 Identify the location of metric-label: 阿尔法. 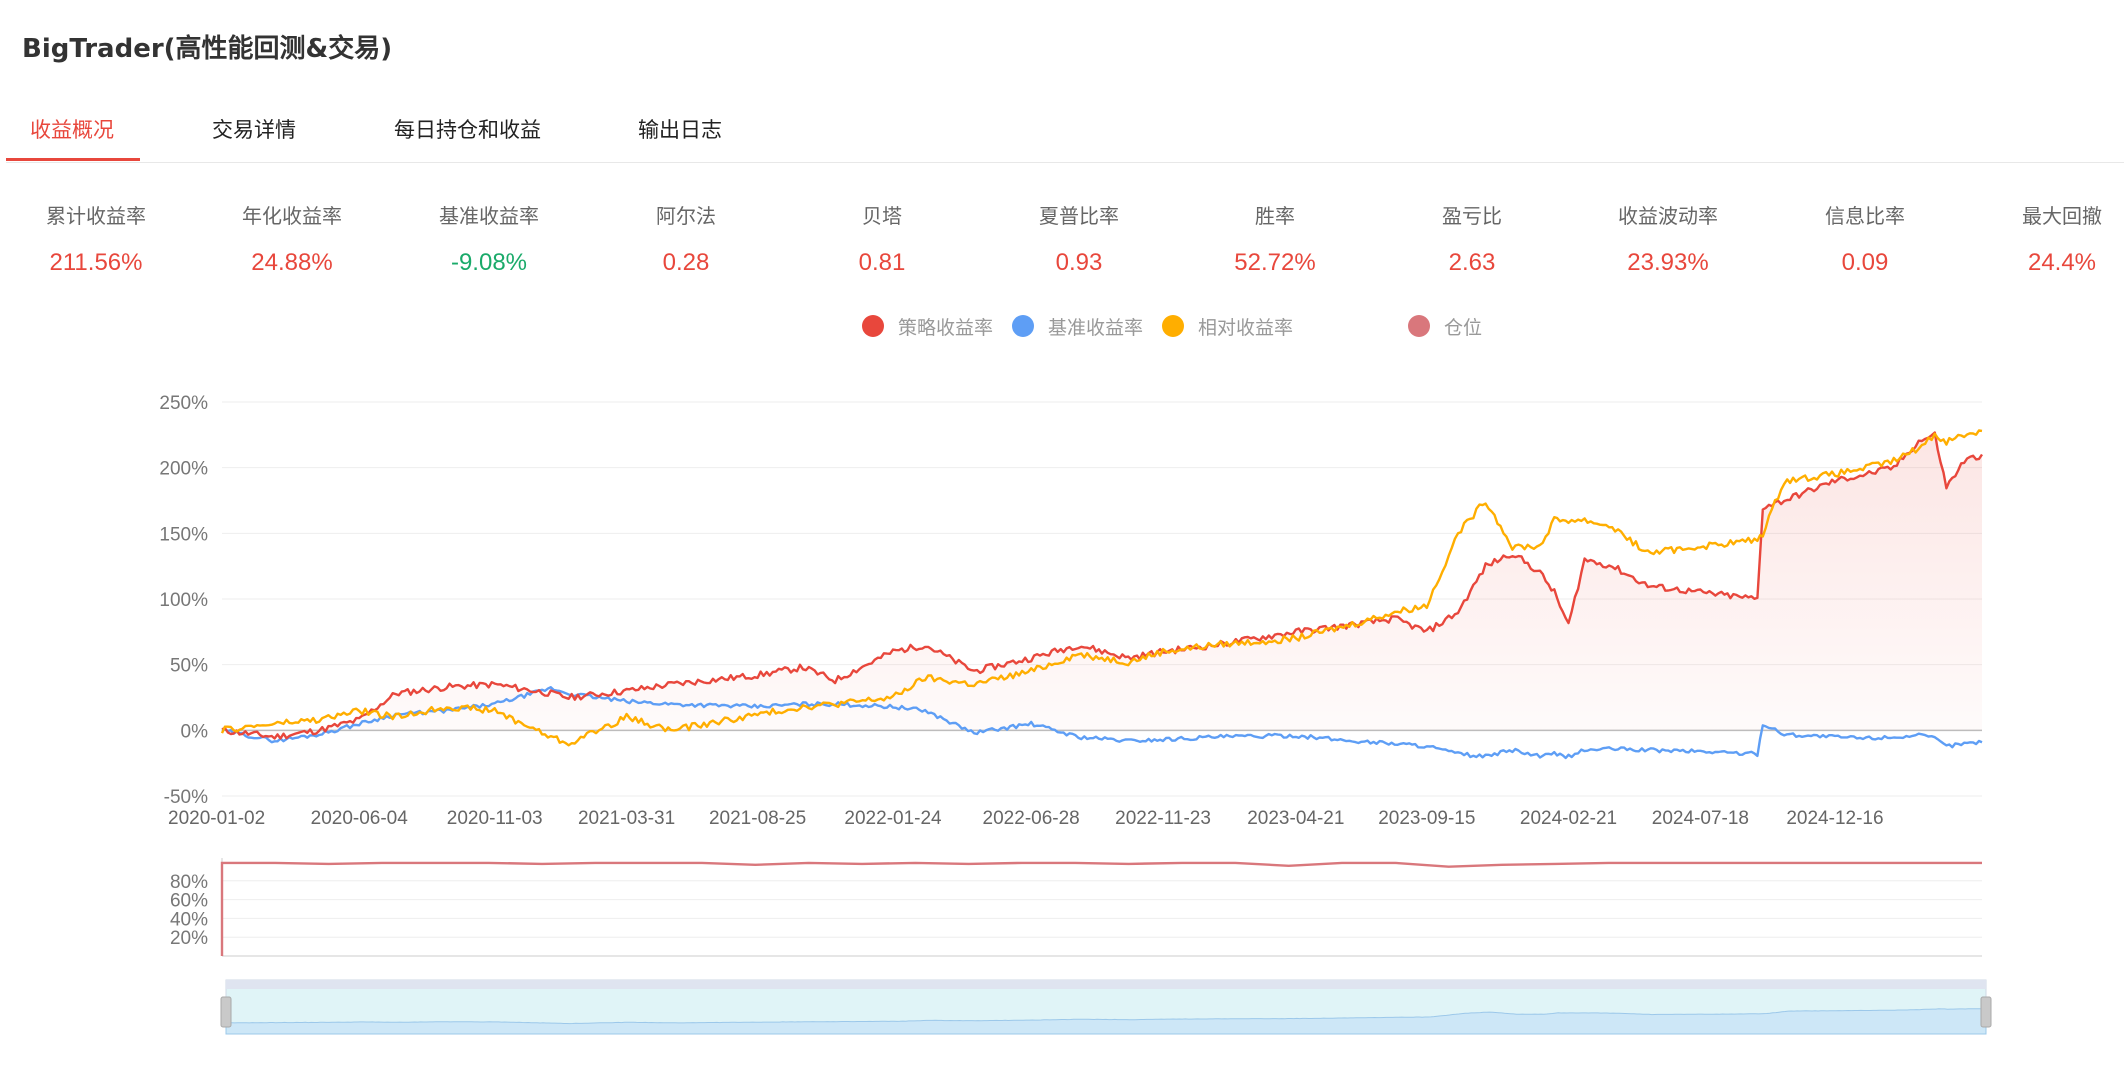
(686, 216).